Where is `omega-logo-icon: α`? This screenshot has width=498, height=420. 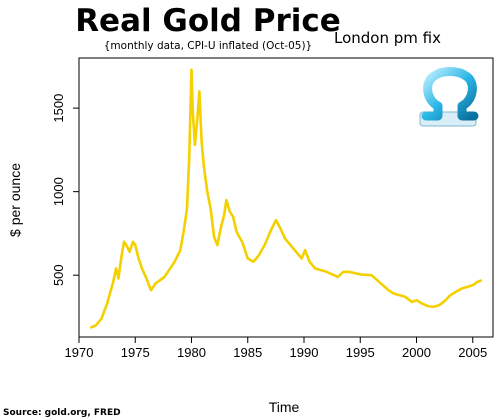 omega-logo-icon: α is located at coordinates (449, 97).